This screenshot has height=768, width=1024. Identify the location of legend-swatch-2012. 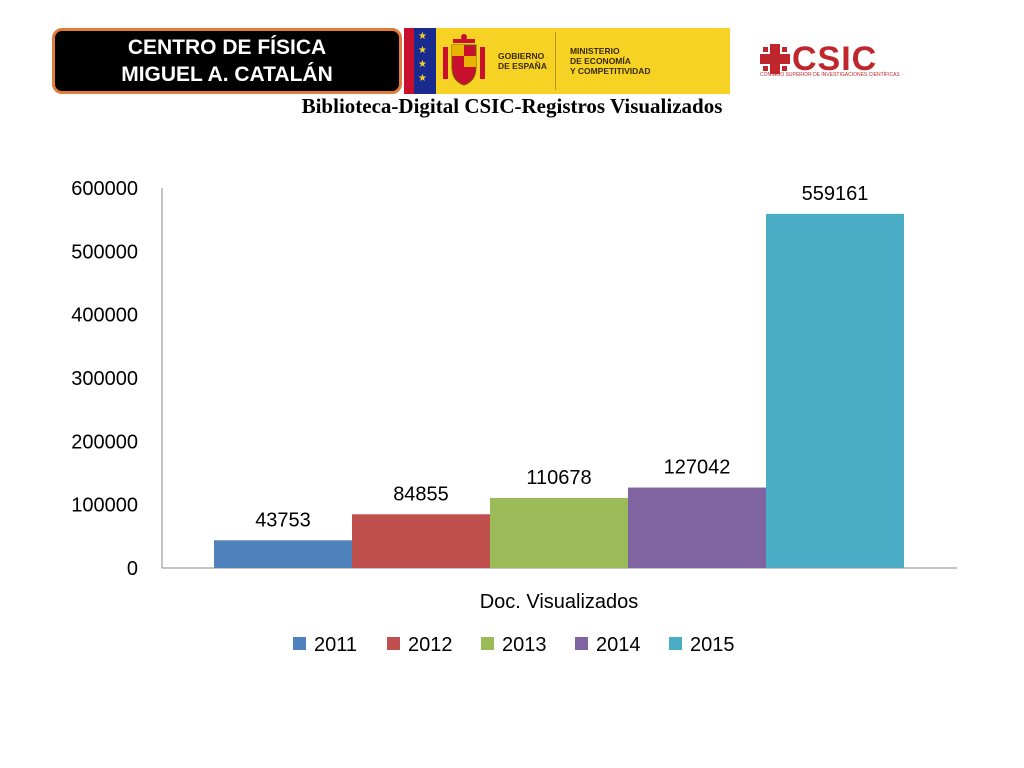
(393, 643).